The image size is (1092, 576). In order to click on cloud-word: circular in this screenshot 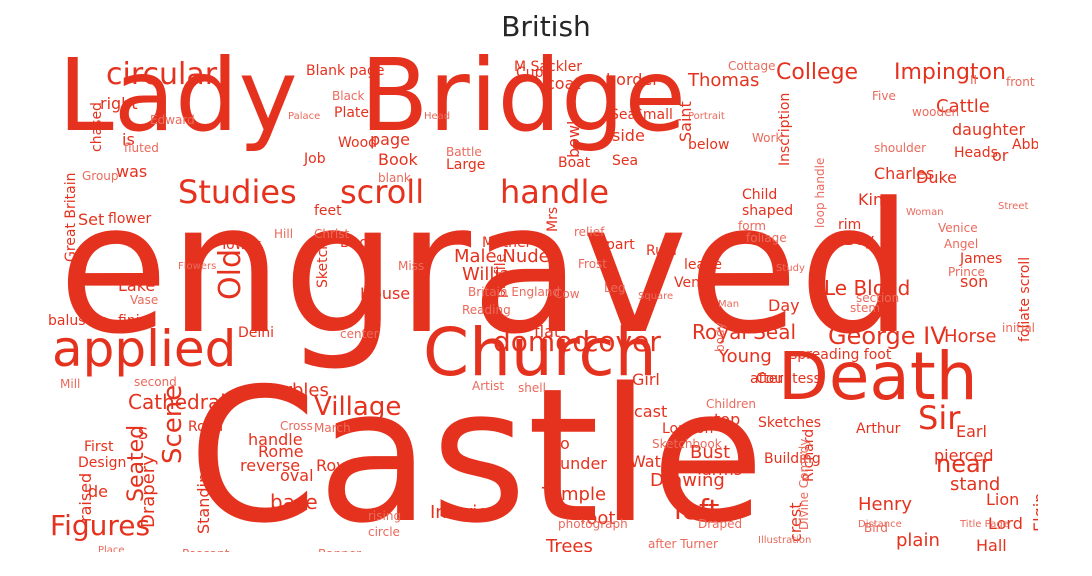, I will do `click(162, 74)`.